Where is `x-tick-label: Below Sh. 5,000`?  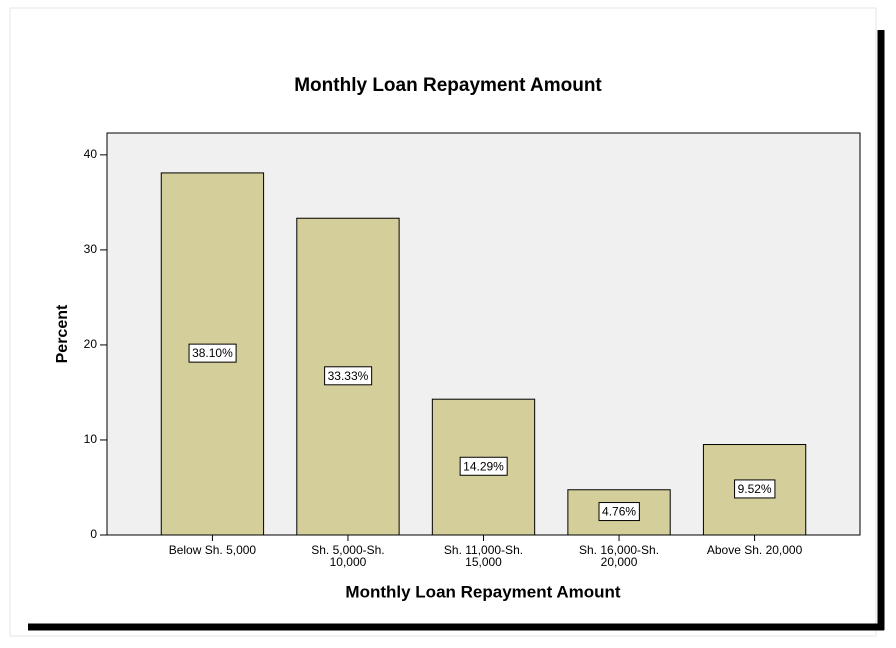 x-tick-label: Below Sh. 5,000 is located at coordinates (212, 550).